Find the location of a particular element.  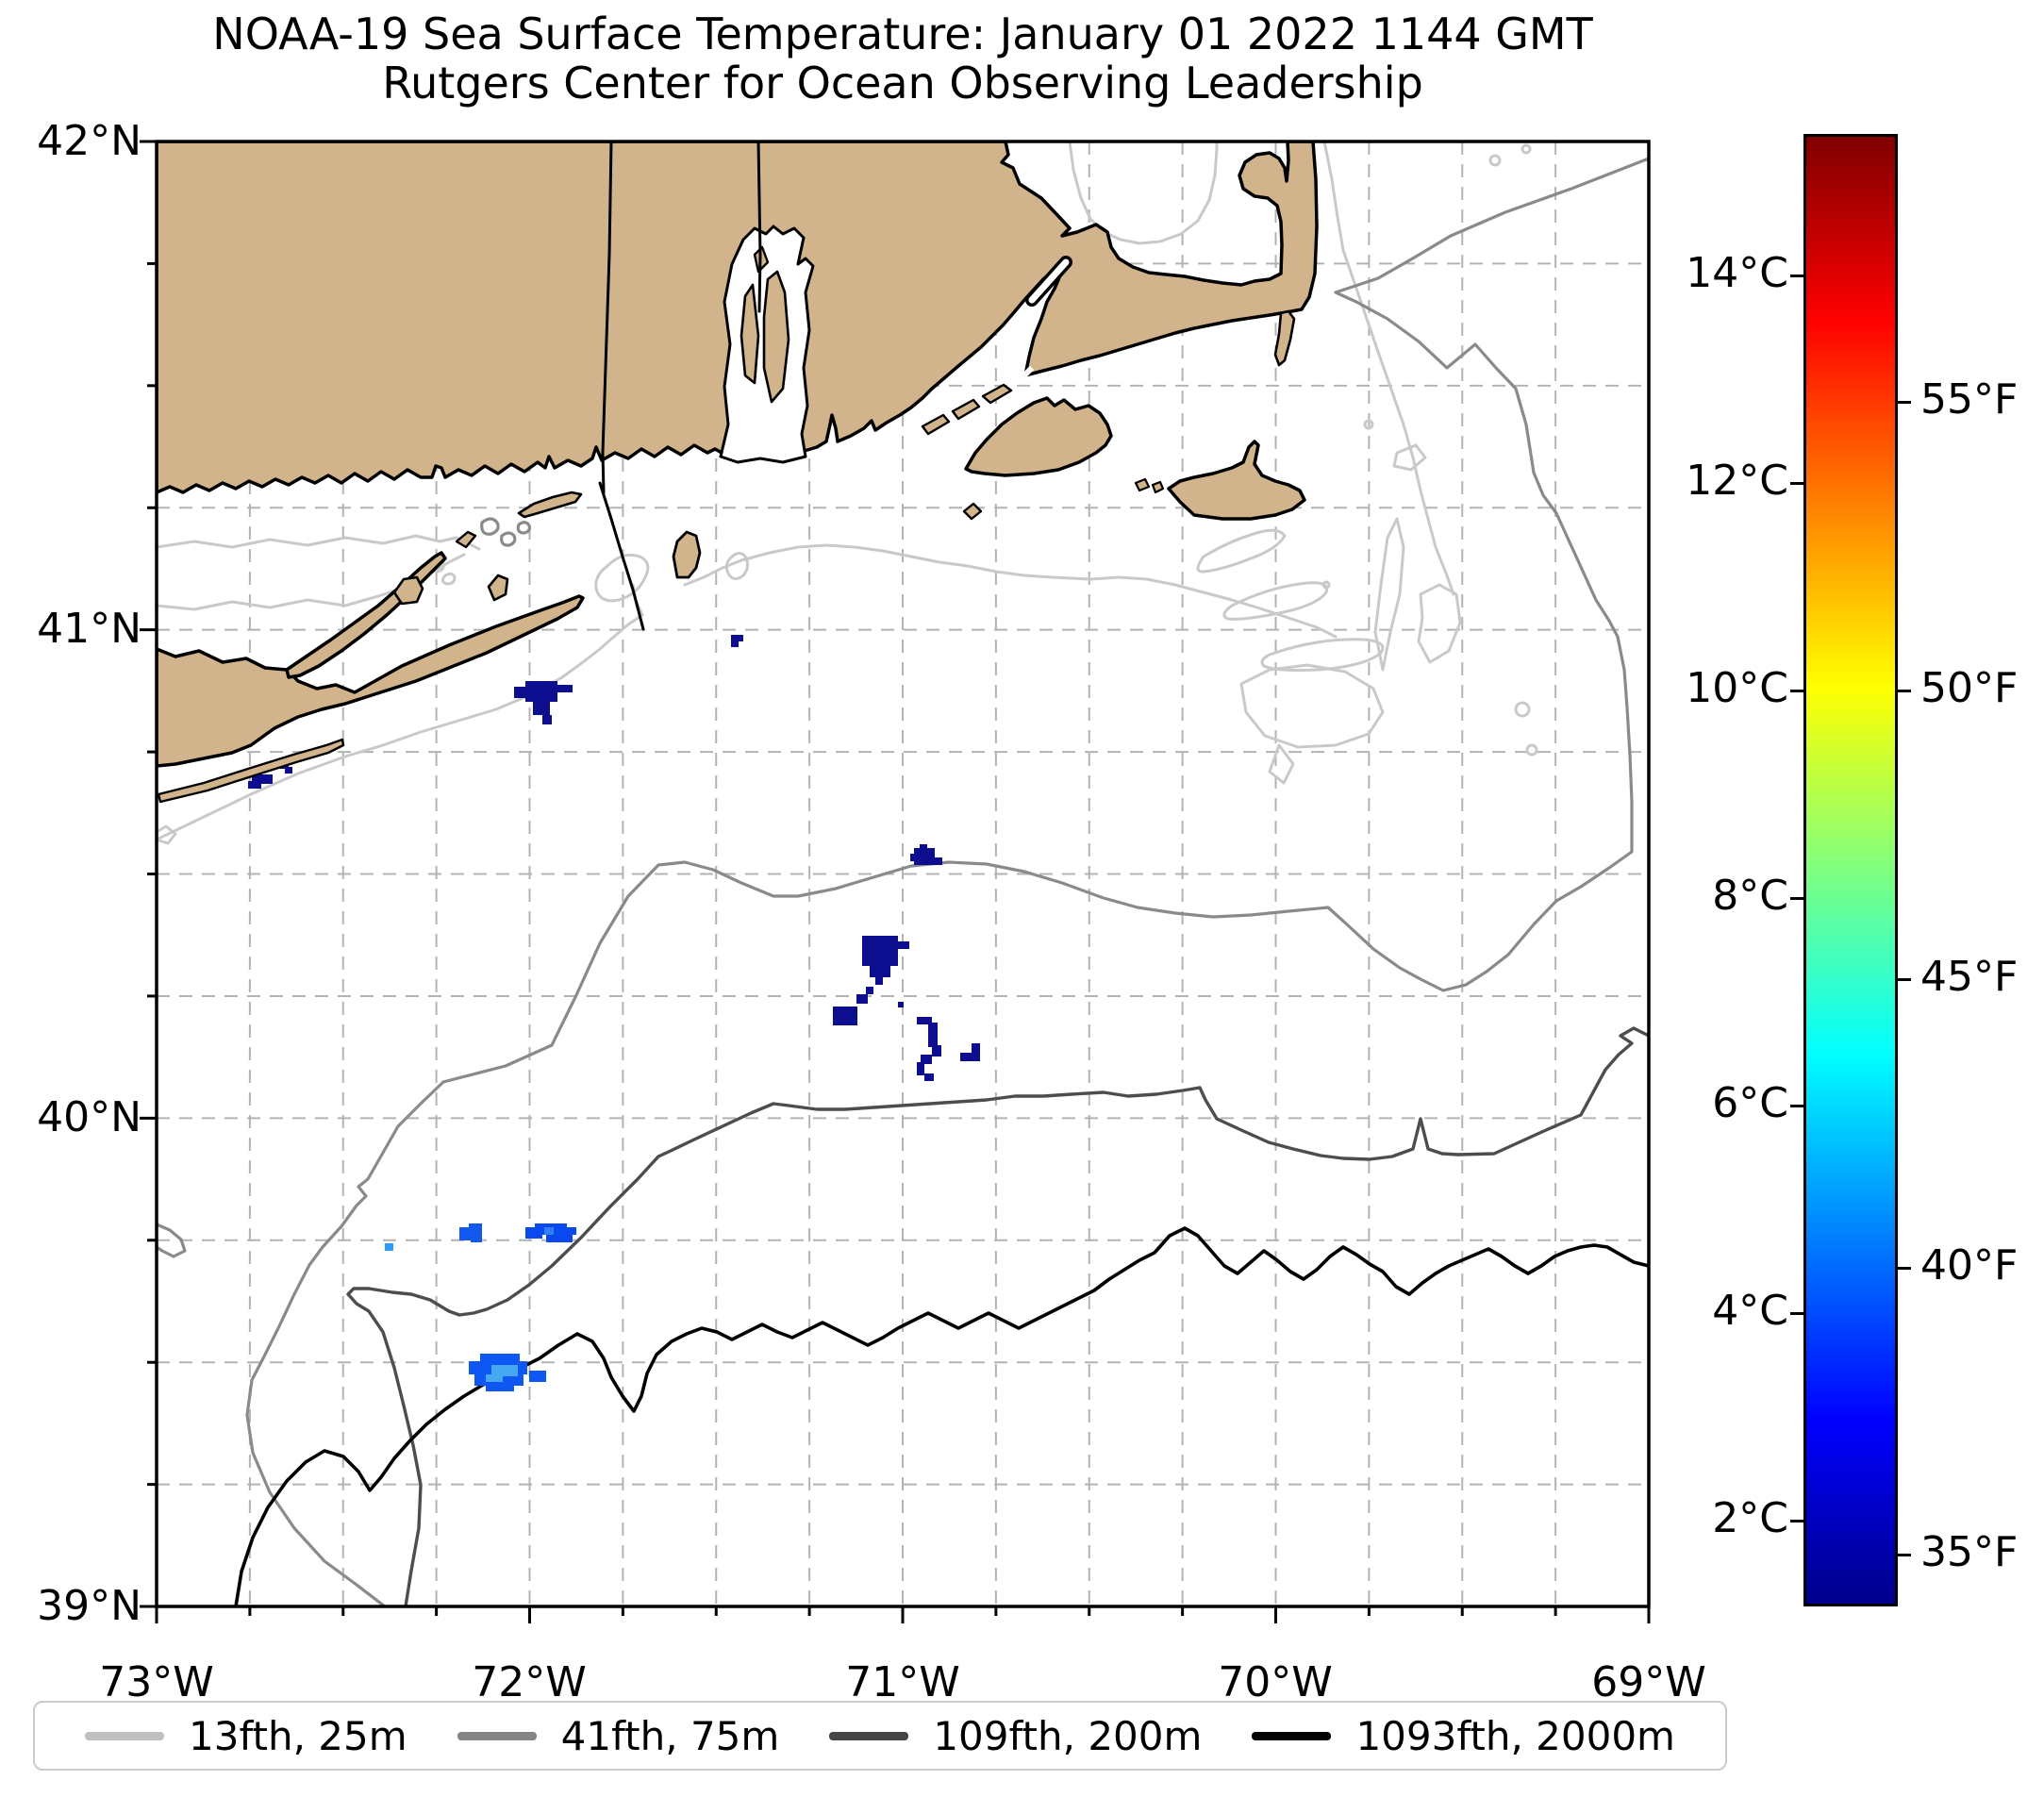

colorbar-tick-c-1: 12°C is located at coordinates (1737, 480).